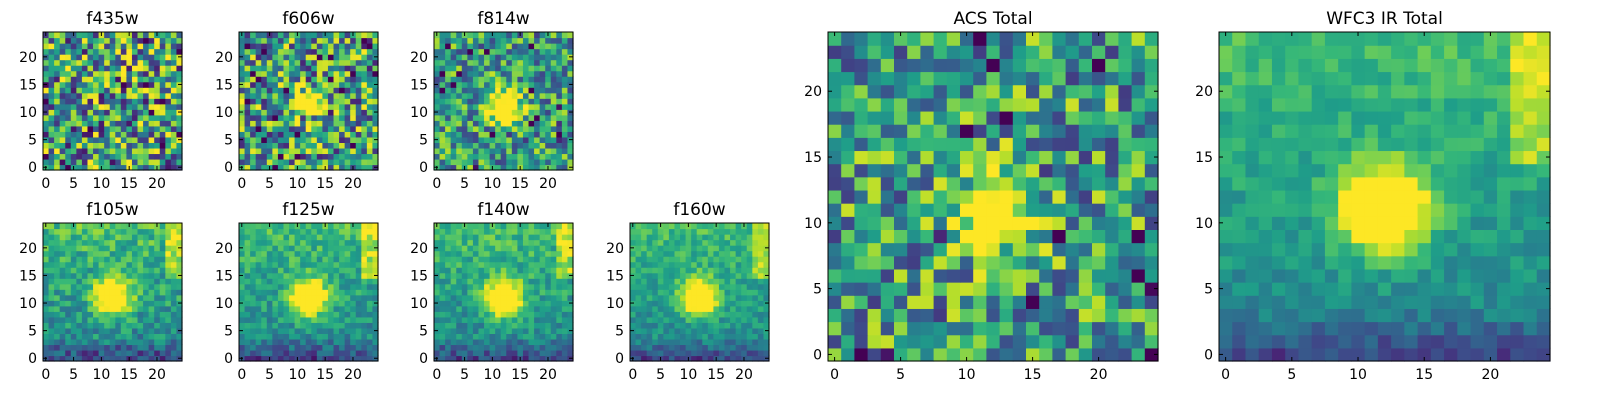 This screenshot has width=1600, height=400. Describe the element at coordinates (492, 375) in the screenshot. I see `x-tick-label: 10` at that location.